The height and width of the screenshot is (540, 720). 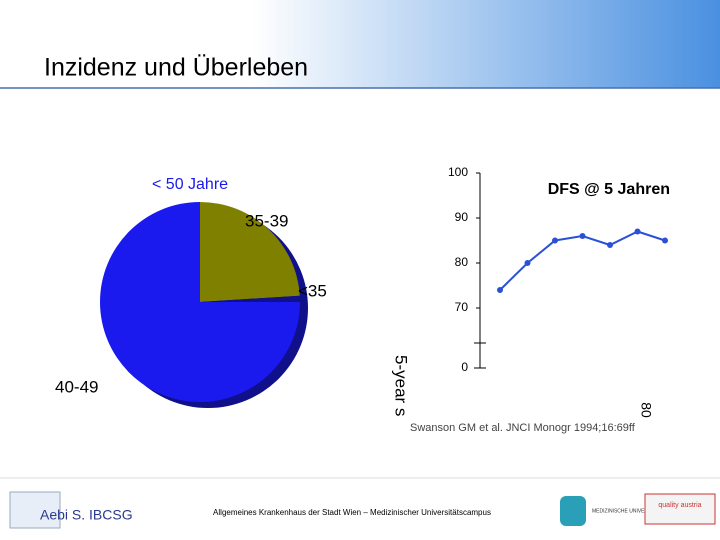 What do you see at coordinates (464, 367) in the screenshot?
I see `y-tick-label: 0` at bounding box center [464, 367].